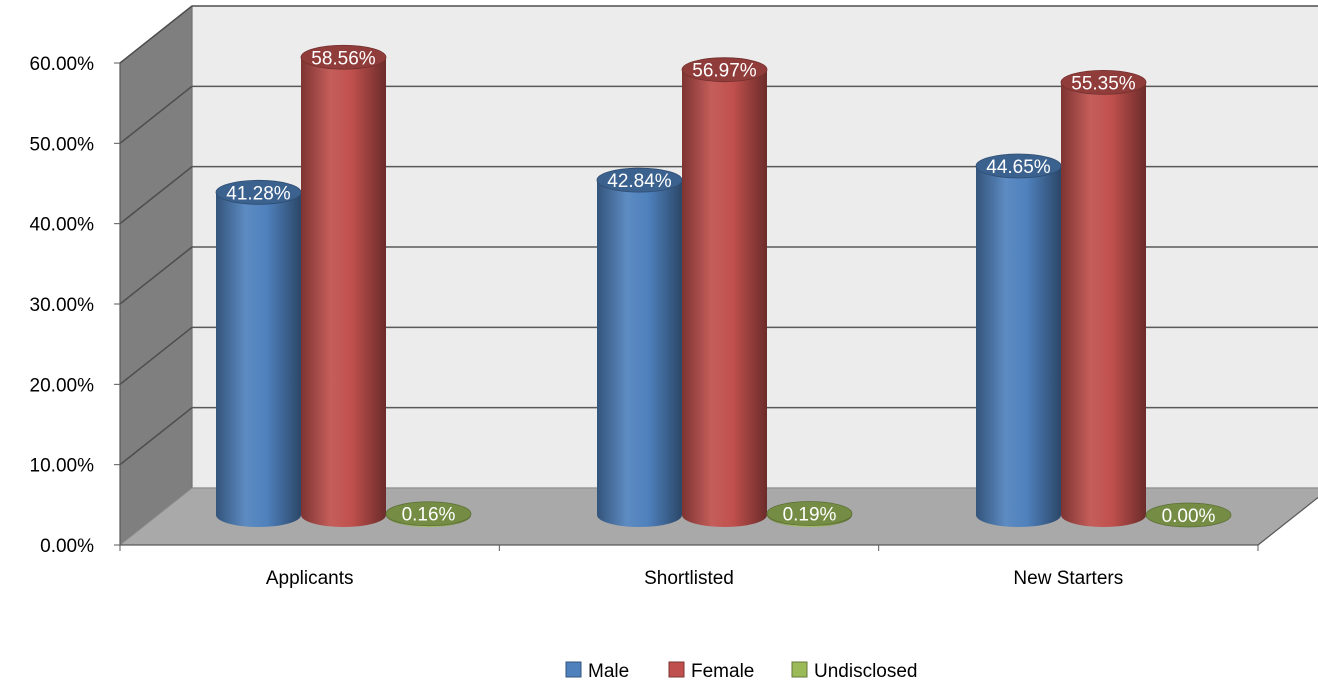 This screenshot has width=1318, height=688. I want to click on data-label: 58.56%, so click(343, 58).